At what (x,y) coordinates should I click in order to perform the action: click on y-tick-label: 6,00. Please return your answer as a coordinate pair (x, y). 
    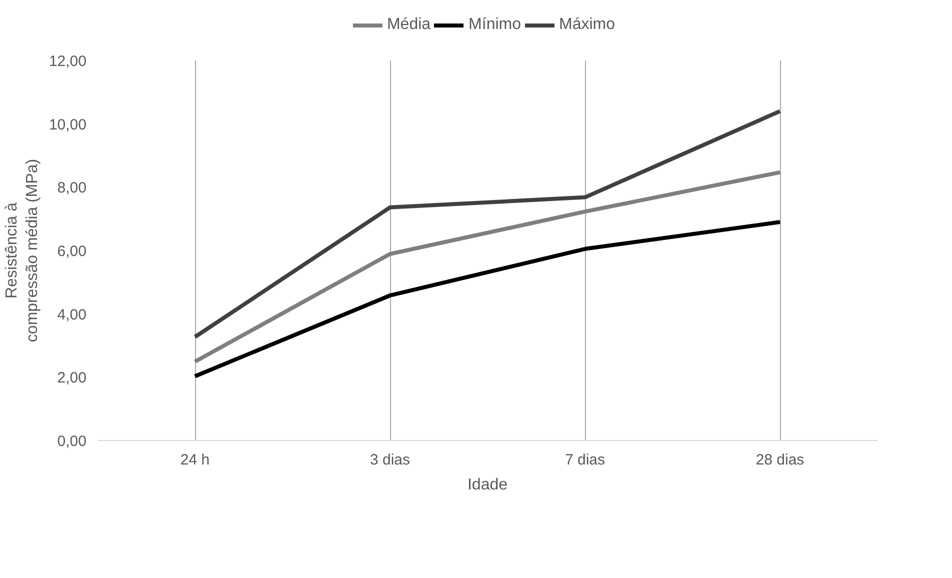
    Looking at the image, I should click on (72, 251).